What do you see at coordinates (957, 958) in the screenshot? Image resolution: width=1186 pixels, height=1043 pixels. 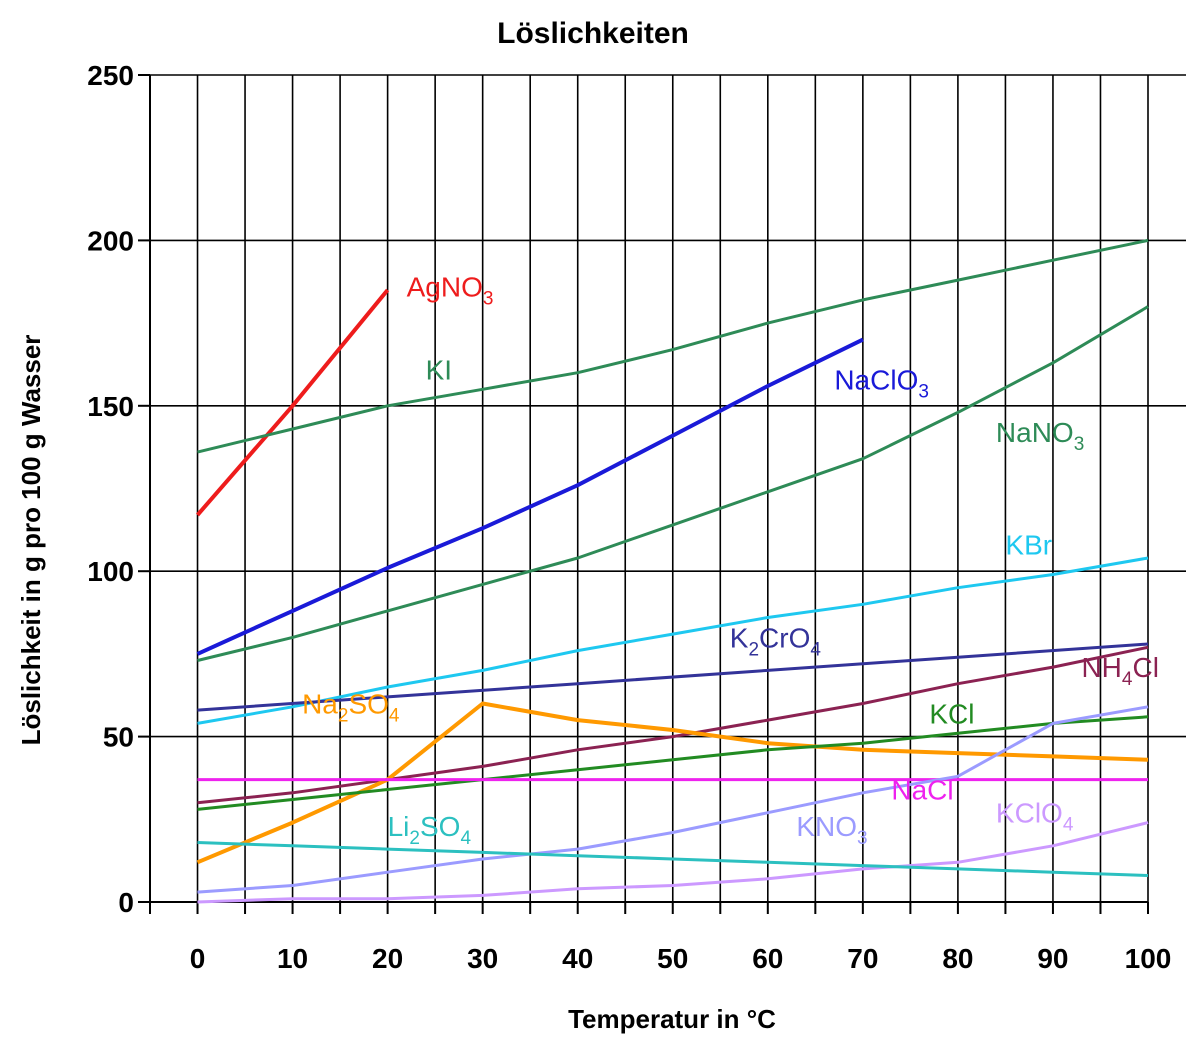 I see `x-tick-label: 80` at bounding box center [957, 958].